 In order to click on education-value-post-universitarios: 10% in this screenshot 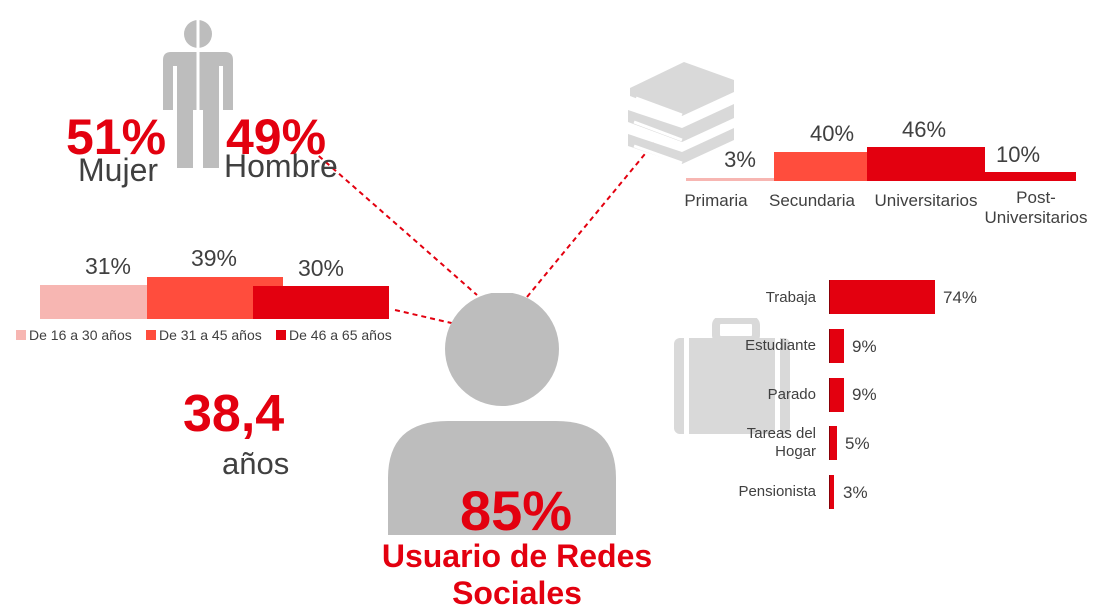, I will do `click(1018, 154)`.